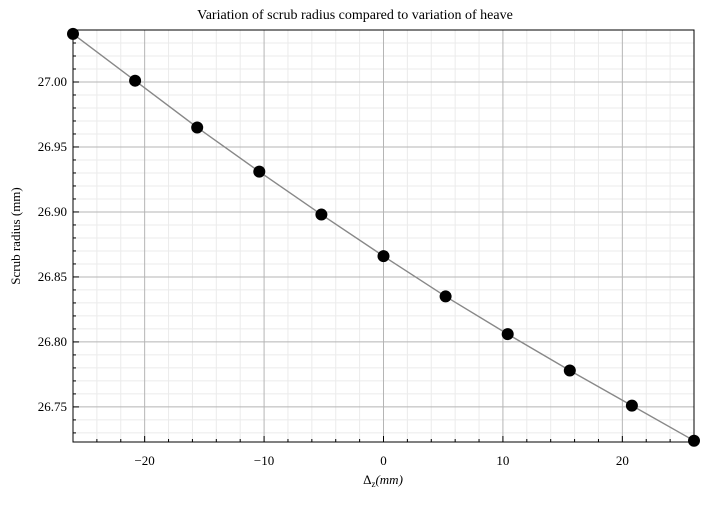  What do you see at coordinates (367, 479) in the screenshot?
I see `x-axis-label-main: Δ` at bounding box center [367, 479].